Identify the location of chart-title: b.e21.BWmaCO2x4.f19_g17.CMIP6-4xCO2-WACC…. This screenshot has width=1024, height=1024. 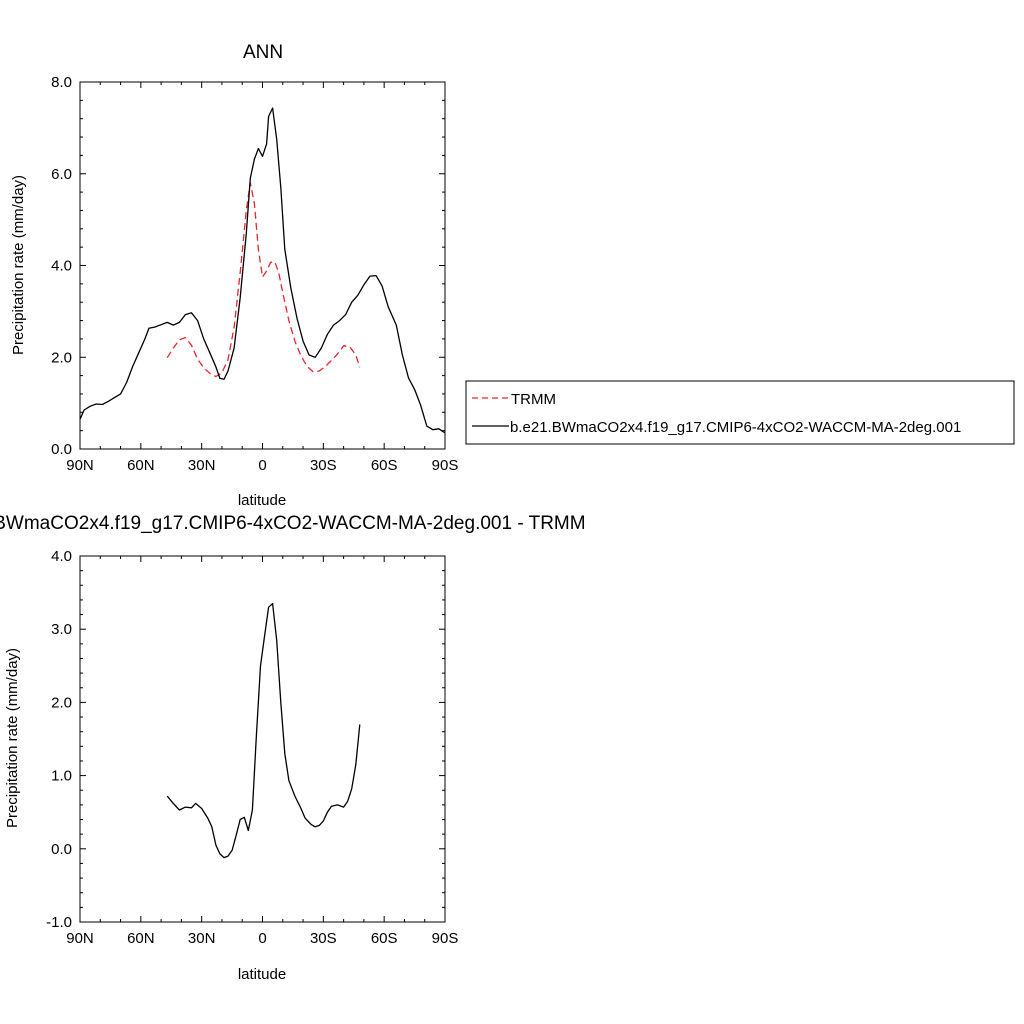
(293, 523).